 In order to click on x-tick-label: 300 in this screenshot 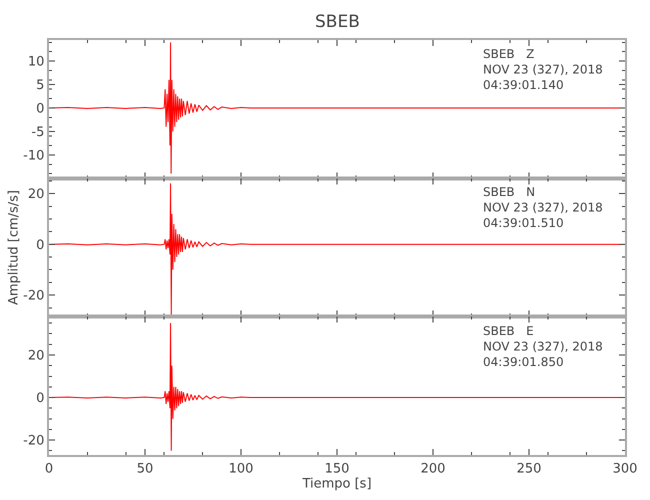, I will do `click(625, 469)`.